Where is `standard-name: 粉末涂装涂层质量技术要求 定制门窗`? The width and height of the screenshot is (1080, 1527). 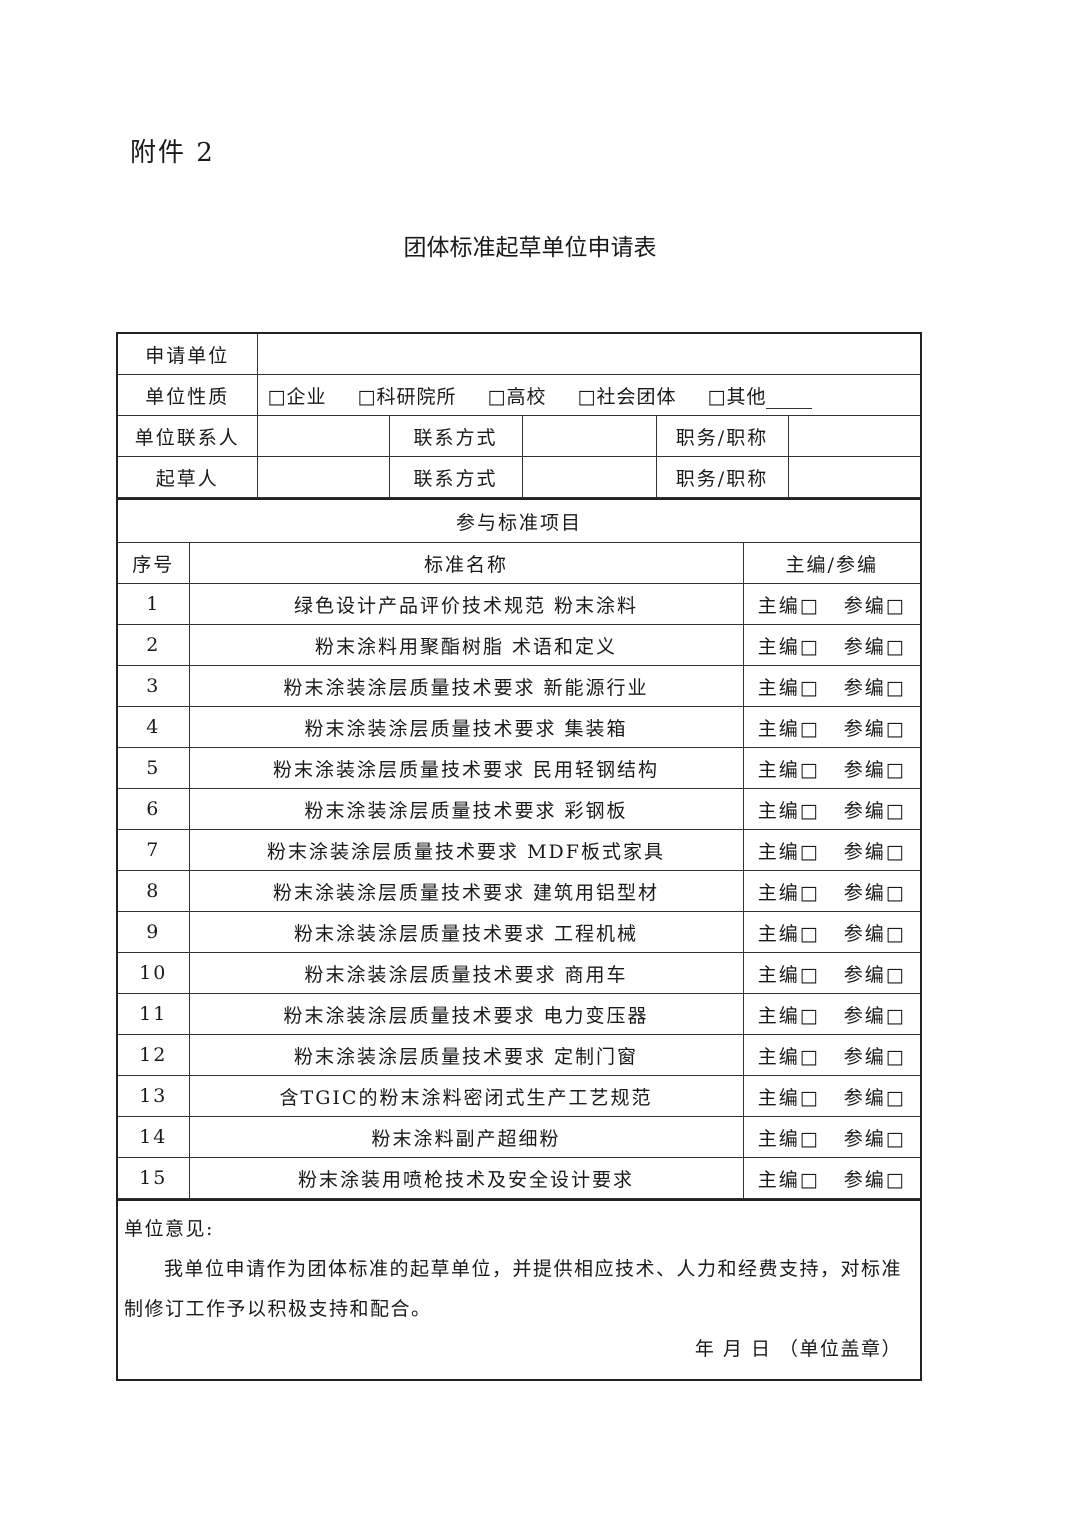 standard-name: 粉末涂装涂层质量技术要求 定制门窗 is located at coordinates (466, 1055).